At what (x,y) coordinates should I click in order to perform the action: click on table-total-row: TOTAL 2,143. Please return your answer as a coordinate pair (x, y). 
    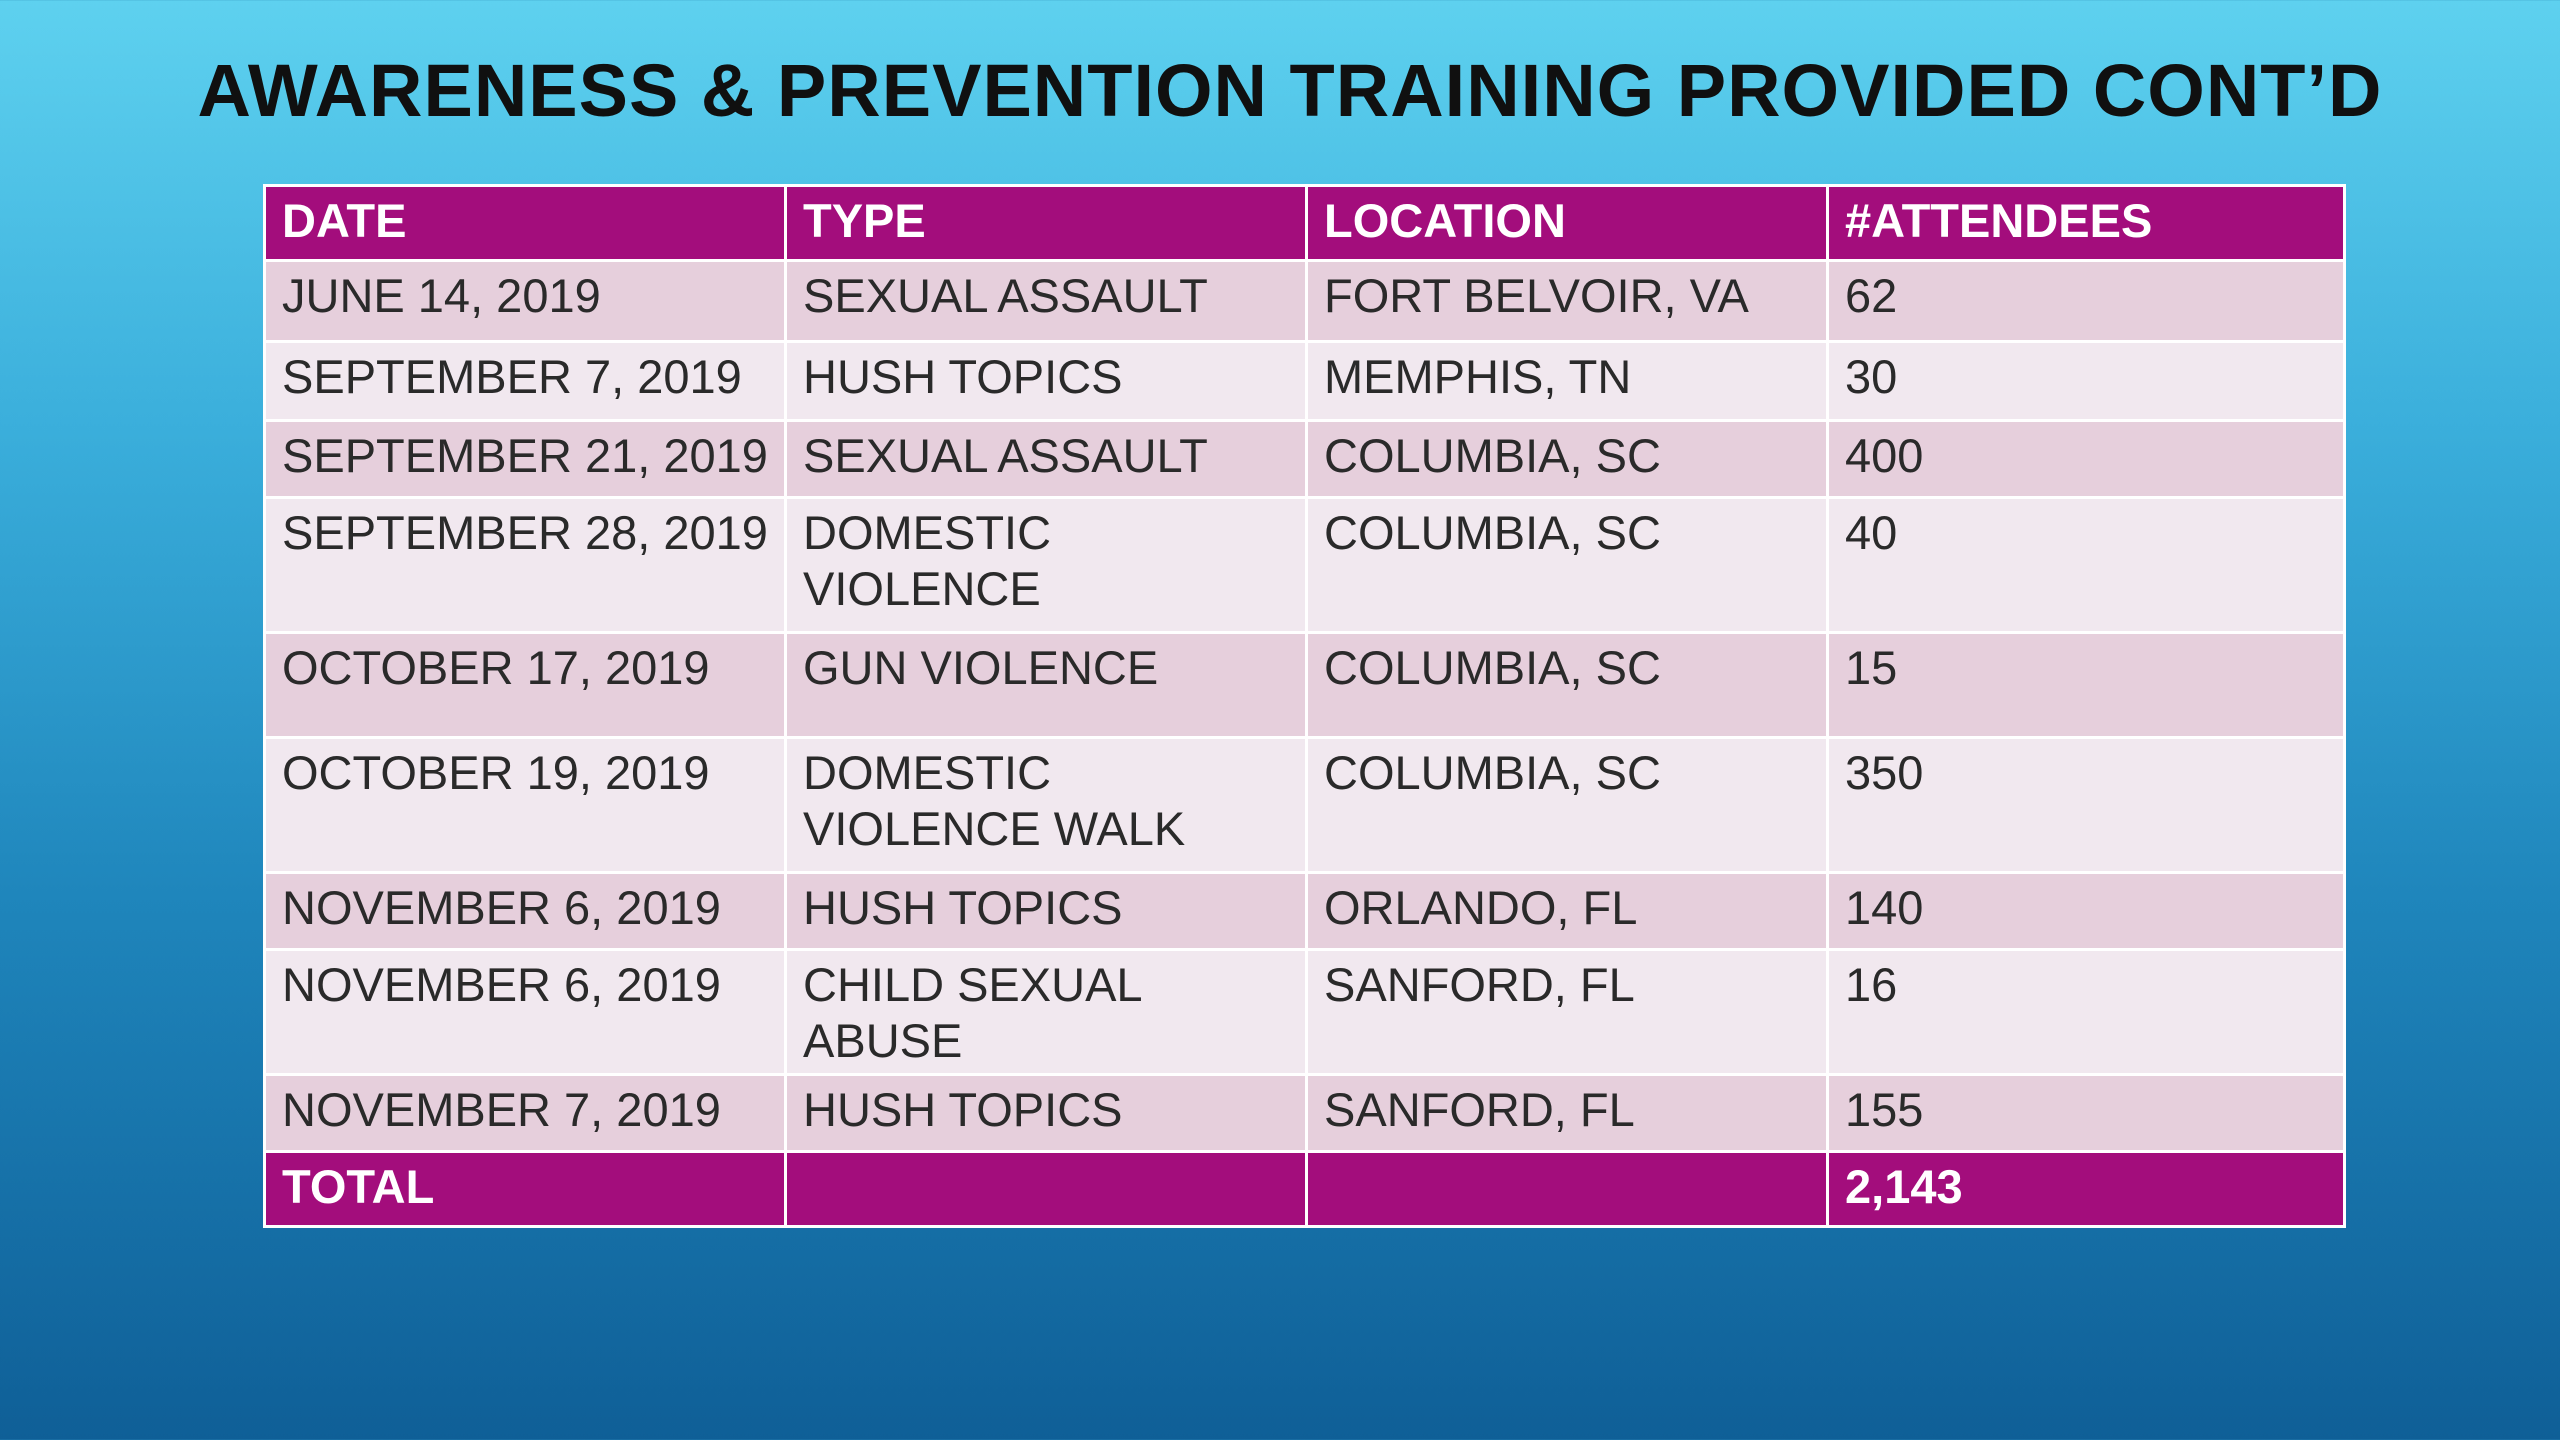
    Looking at the image, I should click on (1304, 1189).